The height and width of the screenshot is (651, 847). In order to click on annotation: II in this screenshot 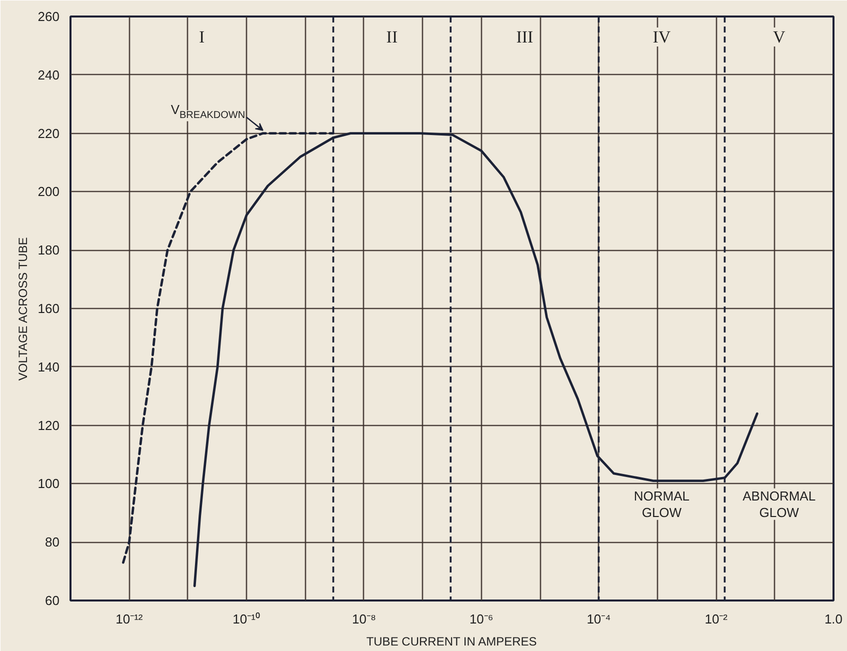, I will do `click(392, 36)`.